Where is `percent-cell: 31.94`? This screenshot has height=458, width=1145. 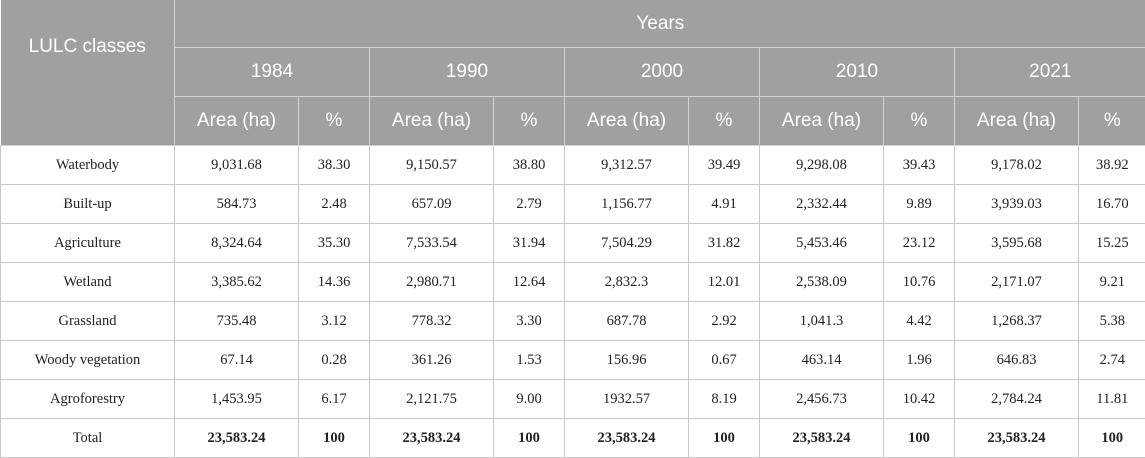
percent-cell: 31.94 is located at coordinates (529, 243).